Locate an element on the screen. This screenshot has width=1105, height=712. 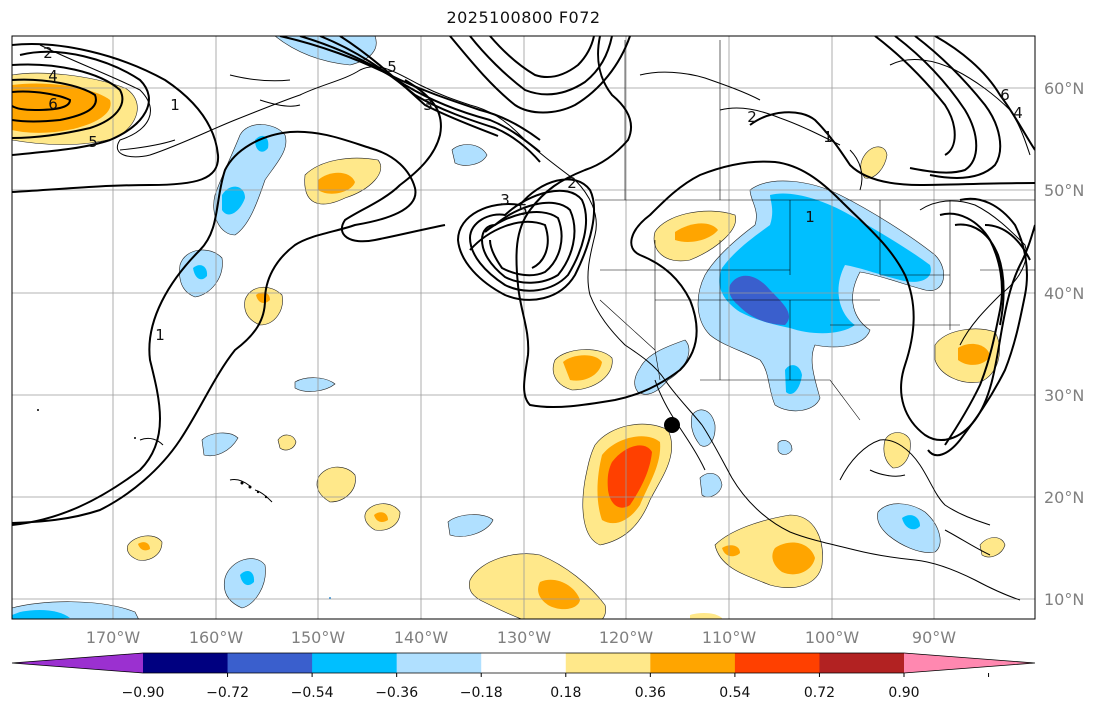
colorbar-tick-label: −0.90 is located at coordinates (143, 693).